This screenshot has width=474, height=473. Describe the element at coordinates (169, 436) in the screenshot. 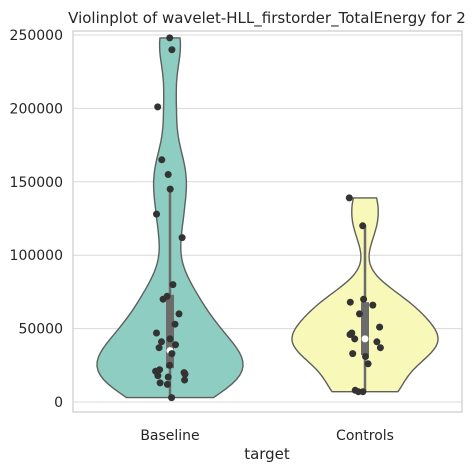

I see `x-tick-label: Baseline` at that location.